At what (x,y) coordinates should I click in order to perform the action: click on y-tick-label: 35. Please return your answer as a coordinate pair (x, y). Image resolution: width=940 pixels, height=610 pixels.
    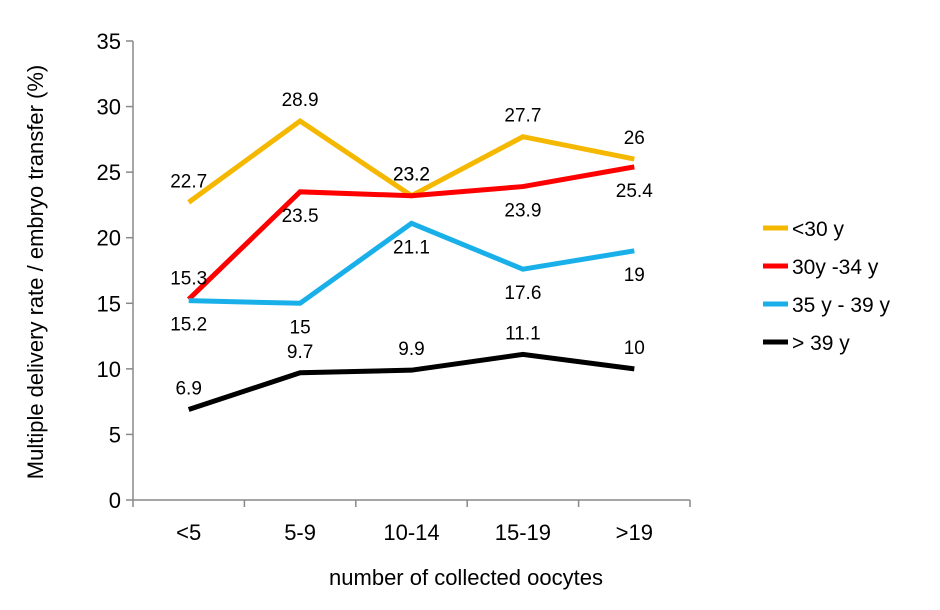
    Looking at the image, I should click on (109, 41).